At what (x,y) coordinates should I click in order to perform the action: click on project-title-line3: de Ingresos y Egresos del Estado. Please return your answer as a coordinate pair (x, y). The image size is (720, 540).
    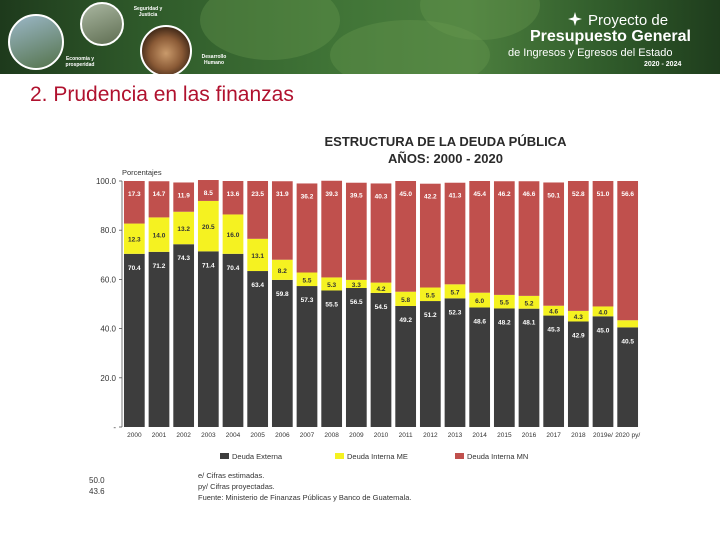
    Looking at the image, I should click on (590, 53).